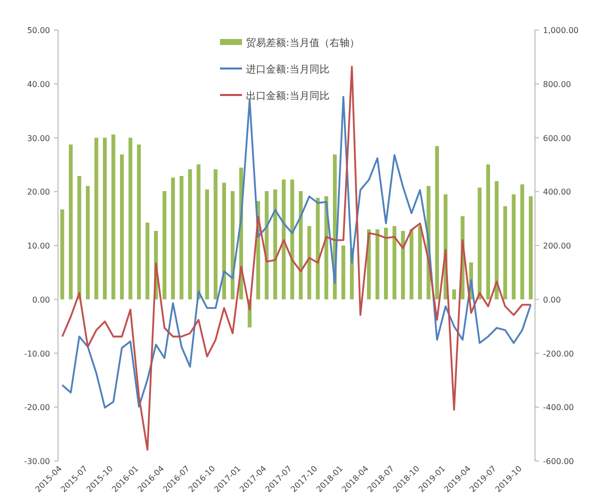  I want to click on legend-label: 进口金额:当月同比, so click(288, 70).